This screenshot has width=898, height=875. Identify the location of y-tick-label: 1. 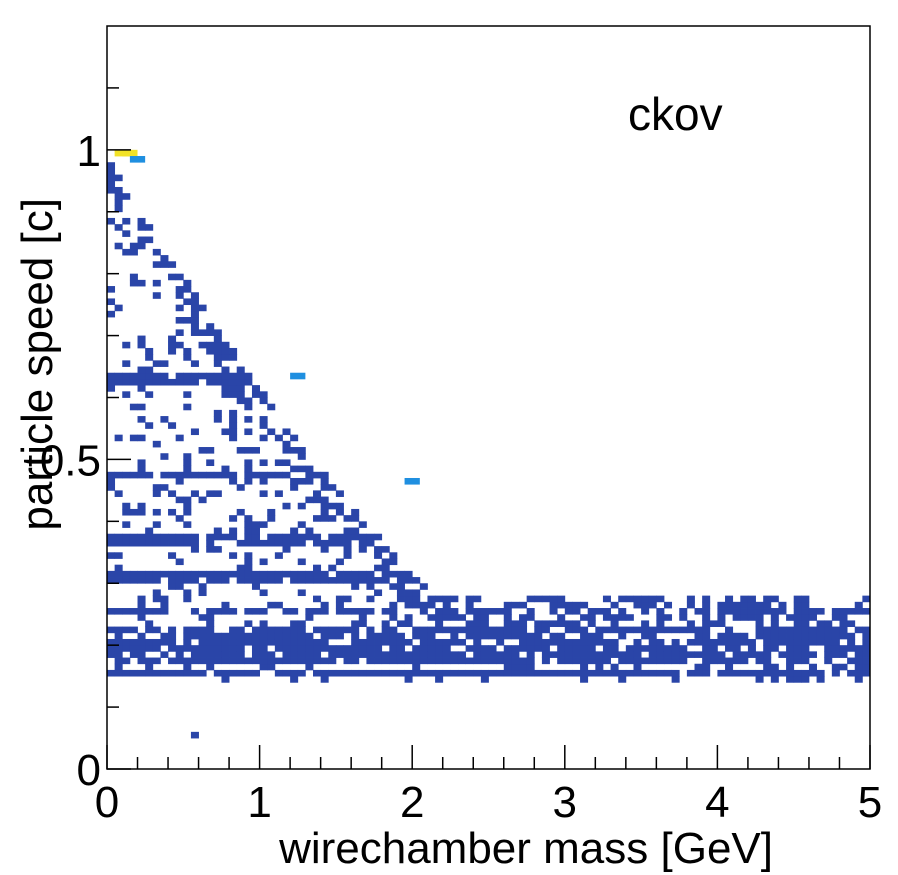
(89, 151).